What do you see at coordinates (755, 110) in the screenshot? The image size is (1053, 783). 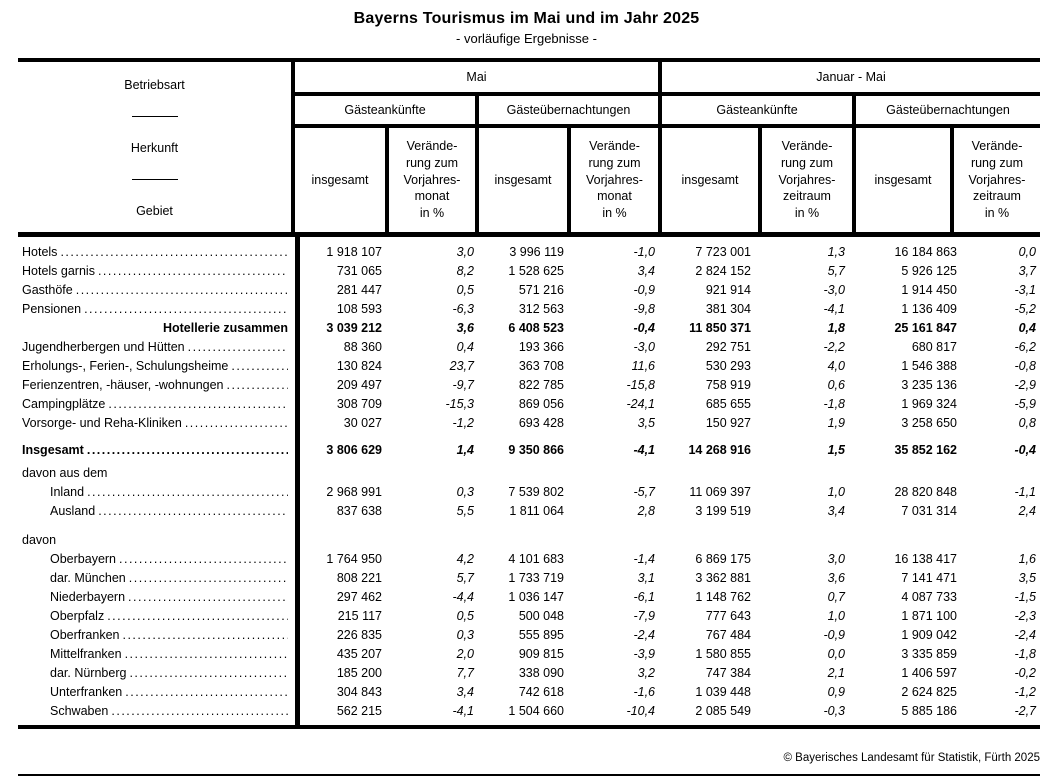 I see `header-ankuenfte-jan-mai: Gästeankünfte` at bounding box center [755, 110].